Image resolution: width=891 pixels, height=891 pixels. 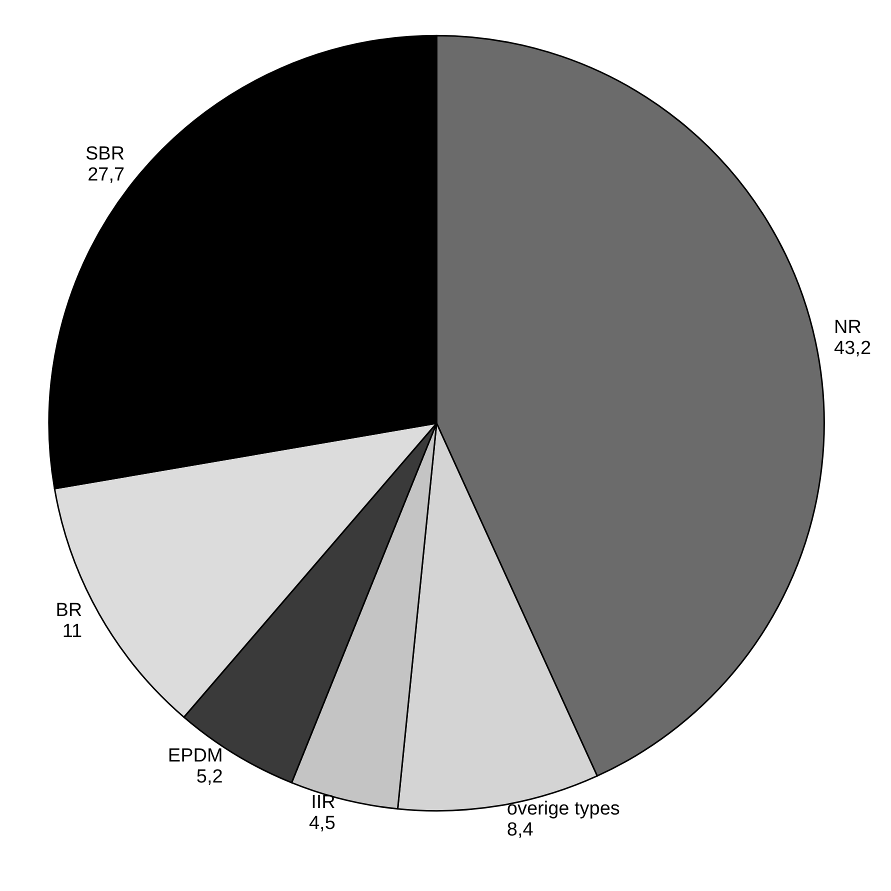 I want to click on slice-label: NR, so click(x=848, y=327).